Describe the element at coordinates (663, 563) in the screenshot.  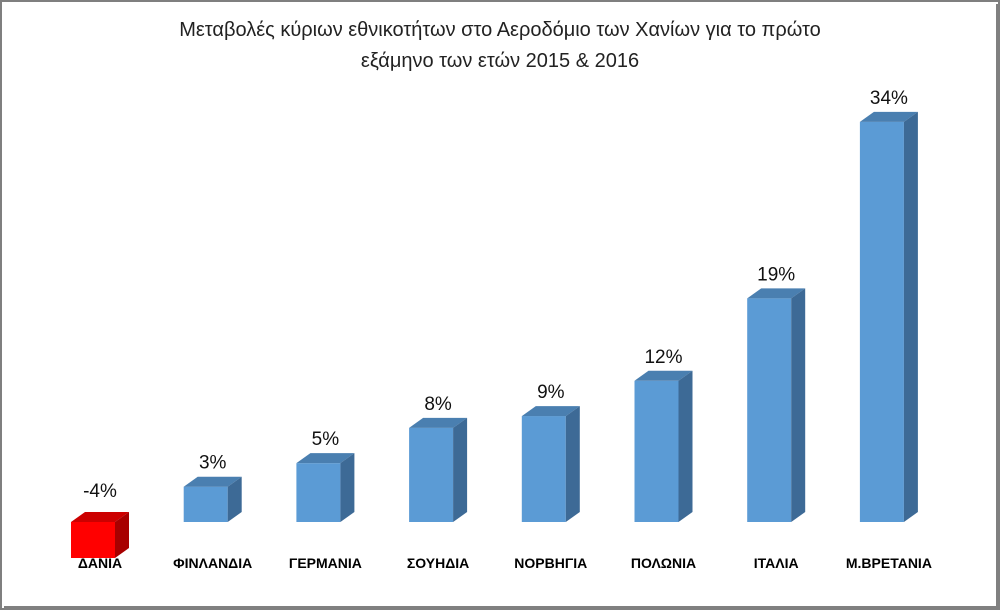
I see `category-label: ΠΟΛΩΝΙΑ` at that location.